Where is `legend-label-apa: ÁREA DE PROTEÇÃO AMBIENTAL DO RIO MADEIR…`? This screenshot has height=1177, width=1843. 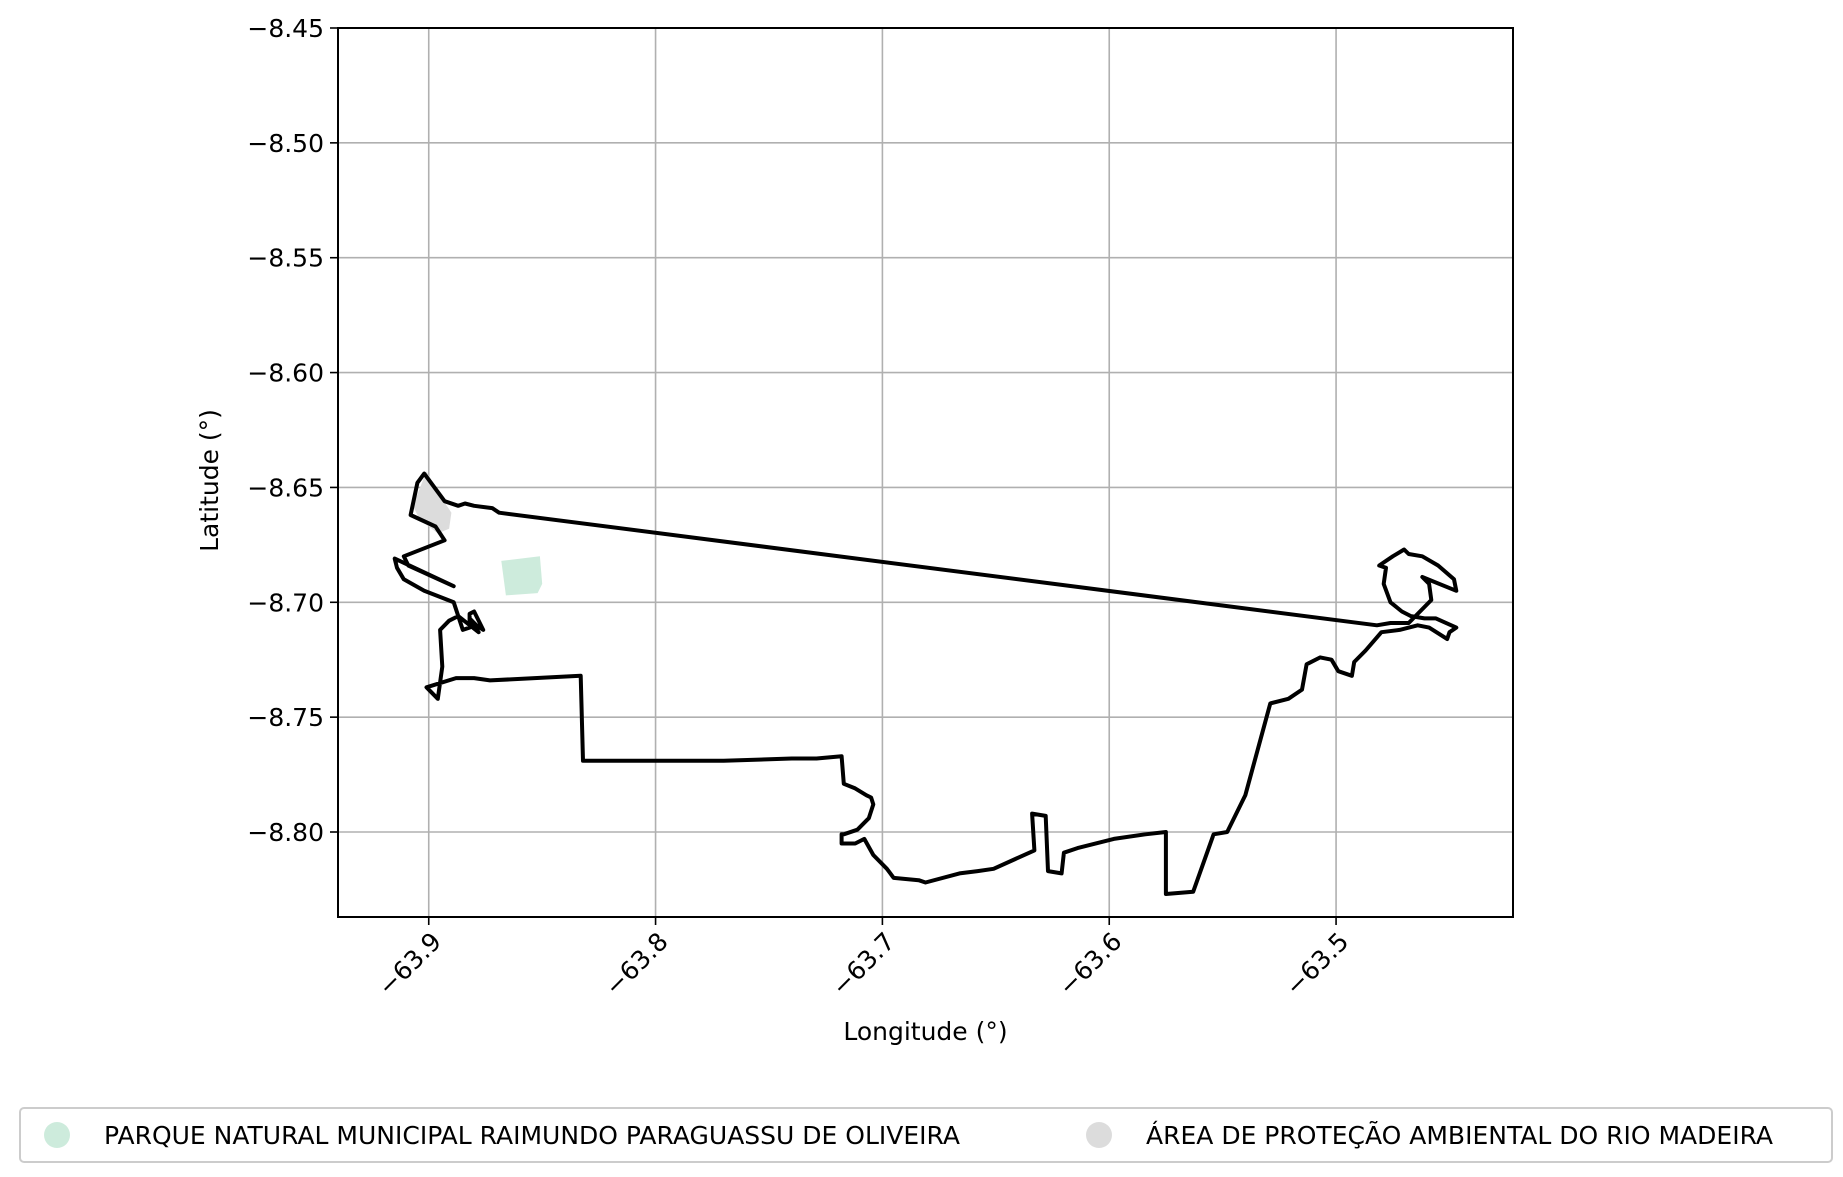 legend-label-apa: ÁREA DE PROTEÇÃO AMBIENTAL DO RIO MADEIR… is located at coordinates (1459, 1135).